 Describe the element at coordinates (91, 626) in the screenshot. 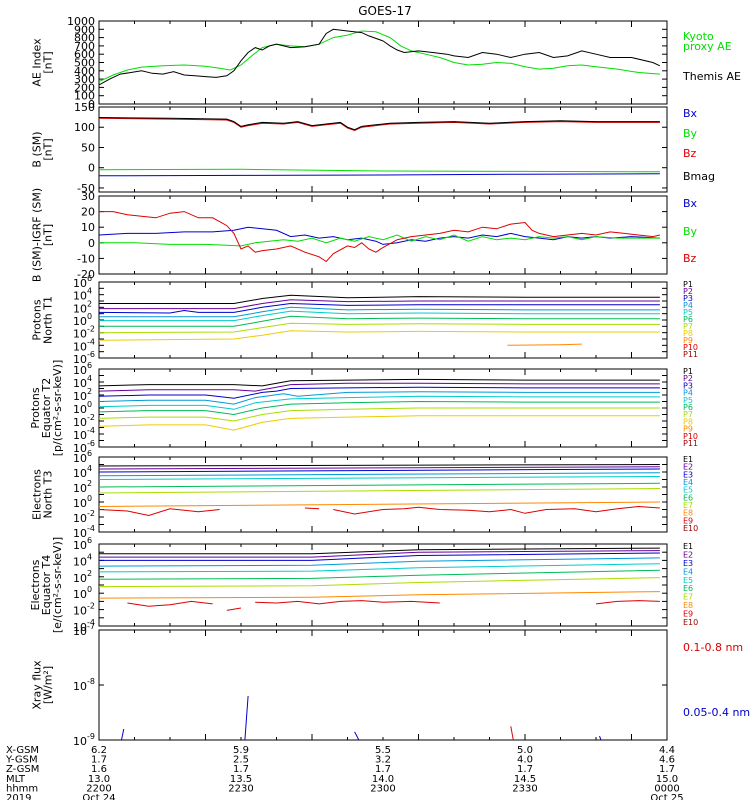

I see `y-tick-exponent: -7` at that location.